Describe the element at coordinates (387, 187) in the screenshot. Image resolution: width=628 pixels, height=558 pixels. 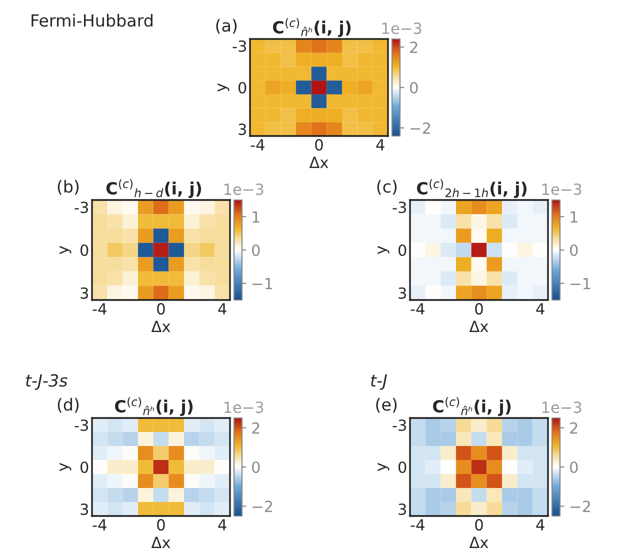
I see `text: (c)` at that location.